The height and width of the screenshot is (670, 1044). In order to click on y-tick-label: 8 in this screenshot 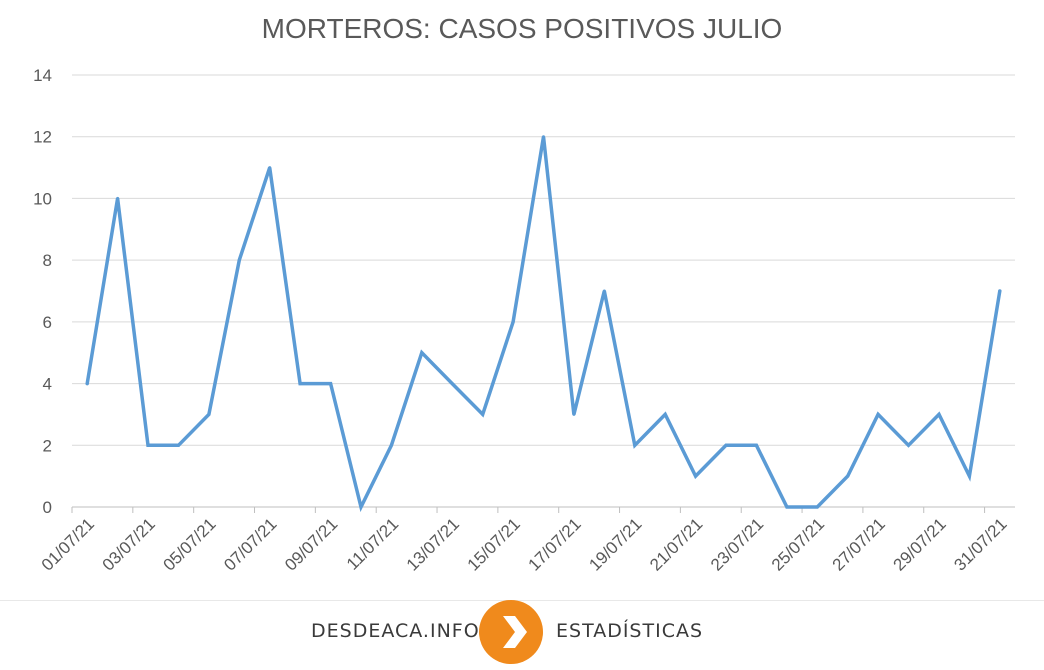, I will do `click(47, 260)`.